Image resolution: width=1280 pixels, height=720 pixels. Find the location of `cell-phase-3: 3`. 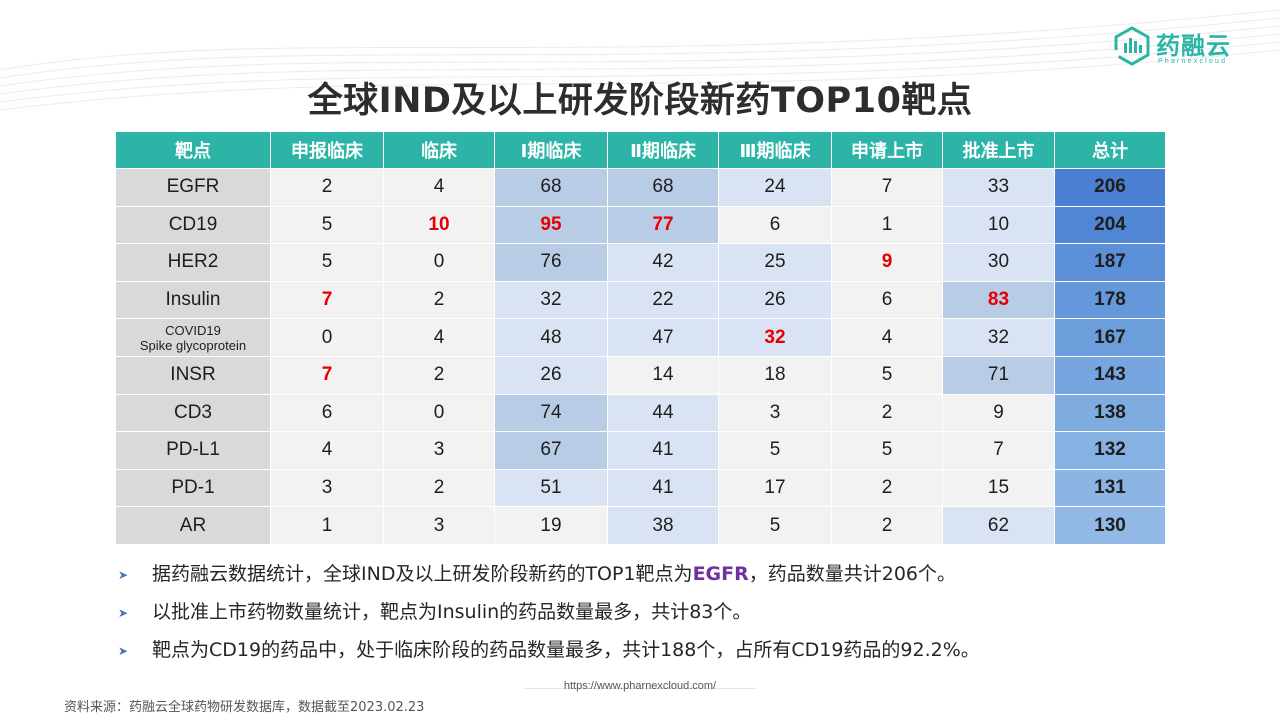

cell-phase-3: 3 is located at coordinates (775, 413).